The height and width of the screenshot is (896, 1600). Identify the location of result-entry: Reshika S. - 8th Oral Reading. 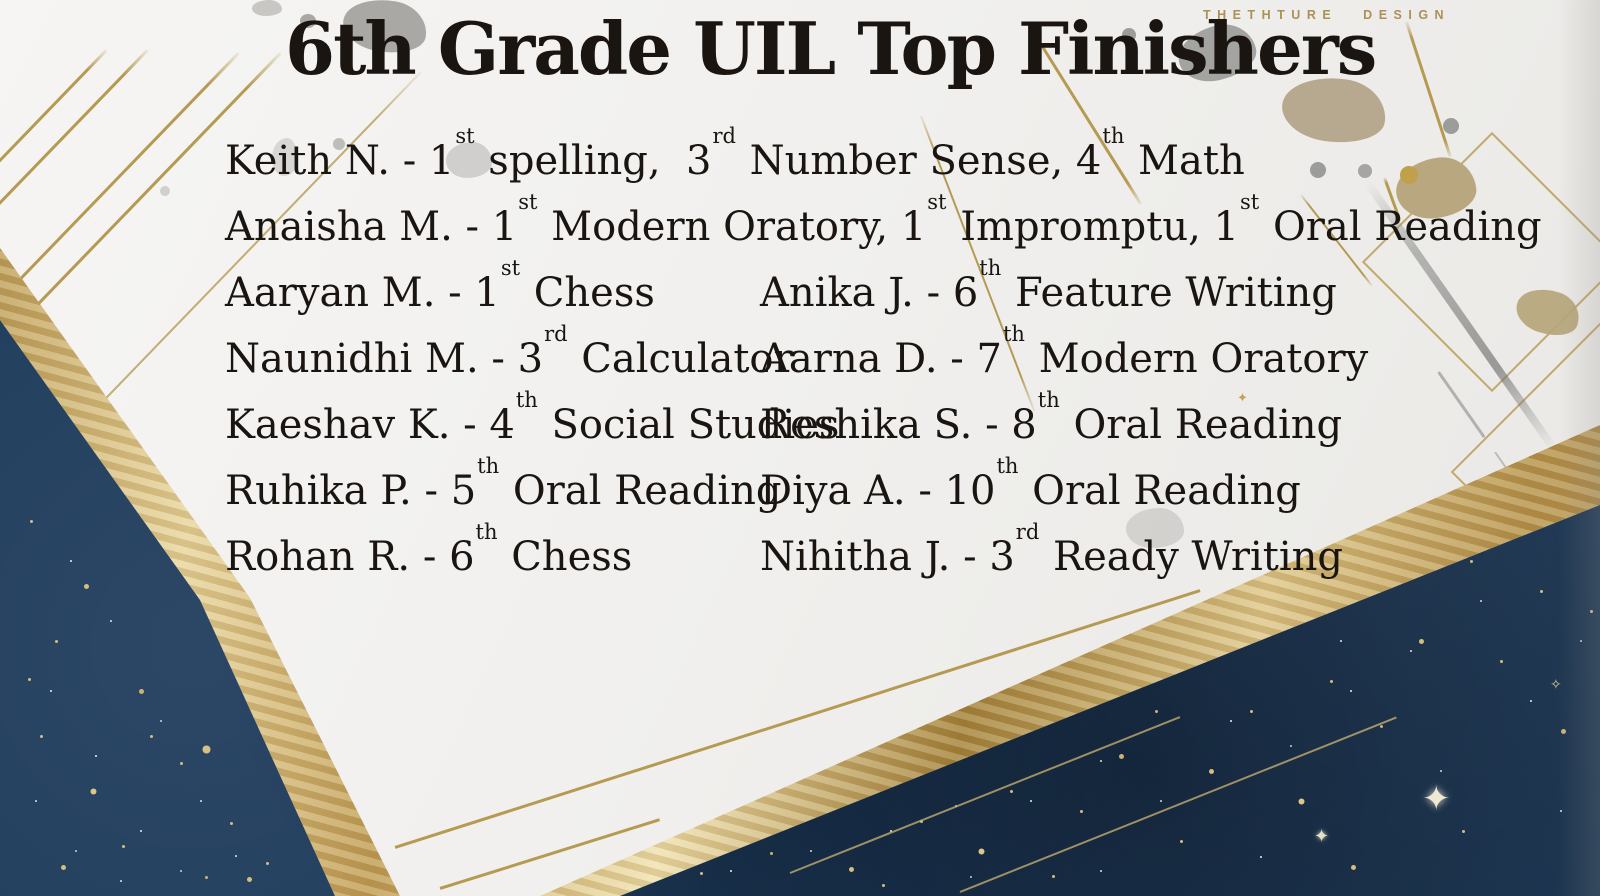
(1051, 417).